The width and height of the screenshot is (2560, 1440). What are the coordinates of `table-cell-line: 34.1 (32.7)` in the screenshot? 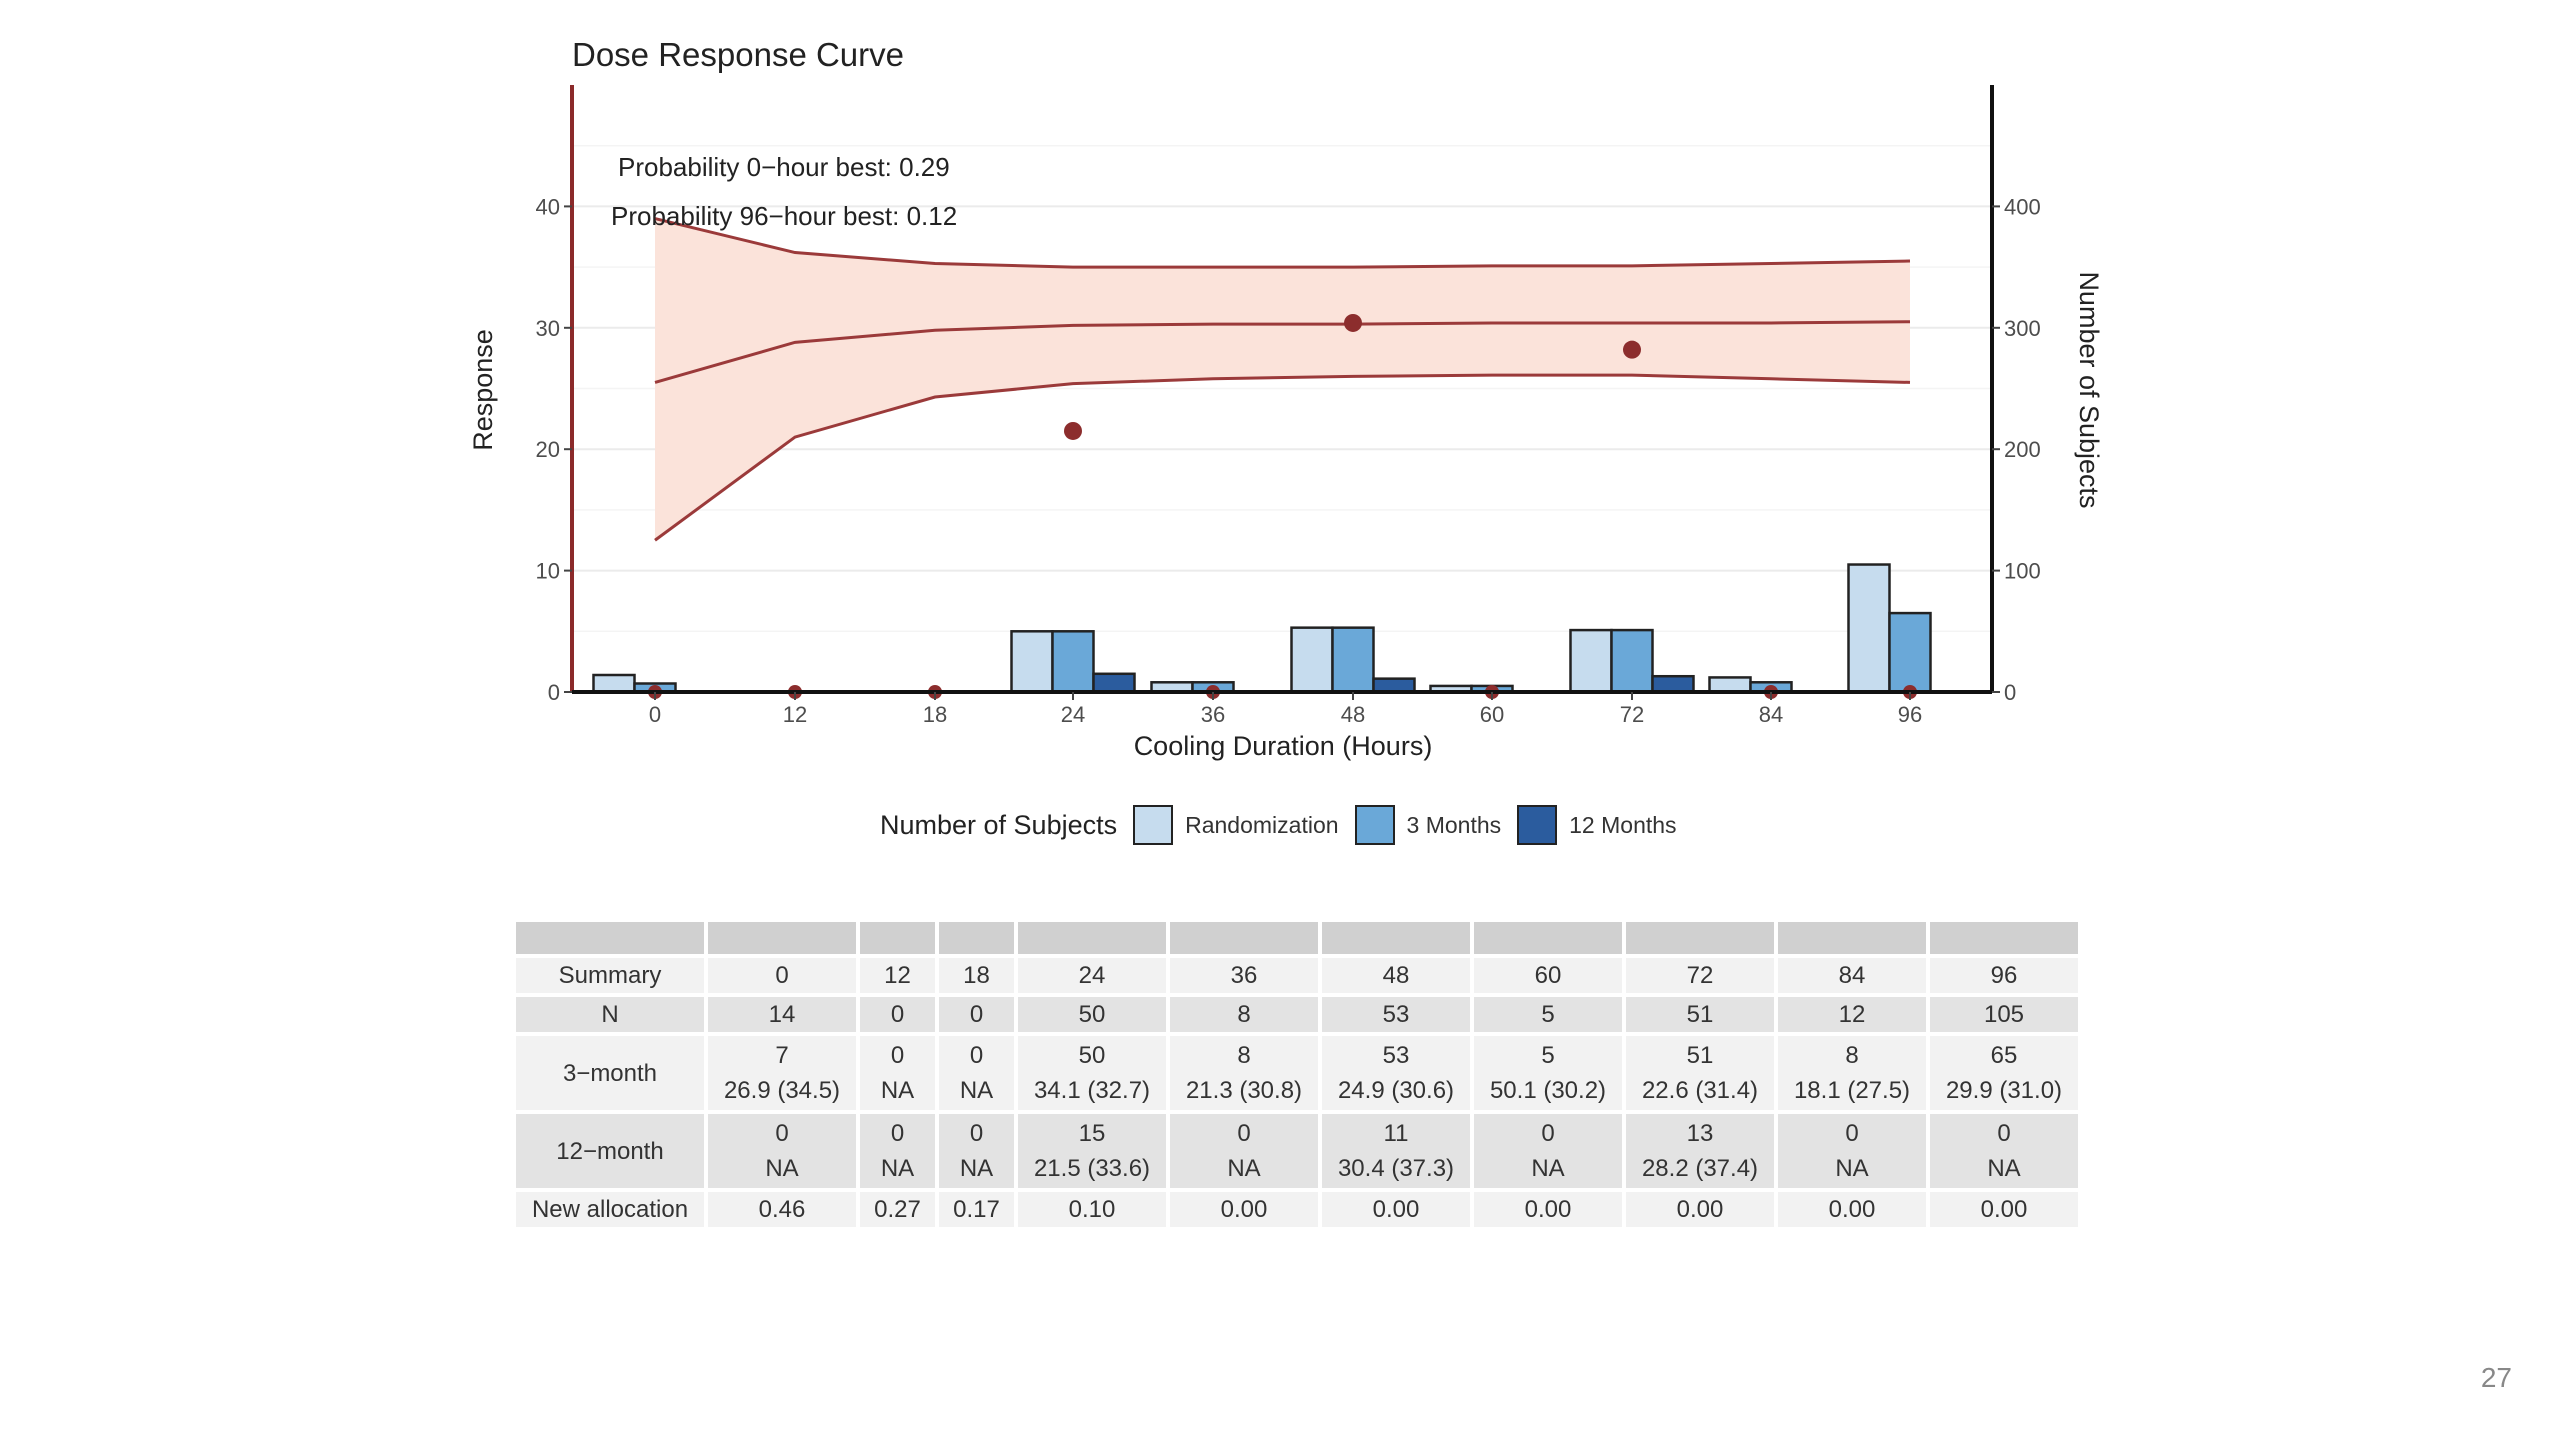 It's located at (1092, 1090).